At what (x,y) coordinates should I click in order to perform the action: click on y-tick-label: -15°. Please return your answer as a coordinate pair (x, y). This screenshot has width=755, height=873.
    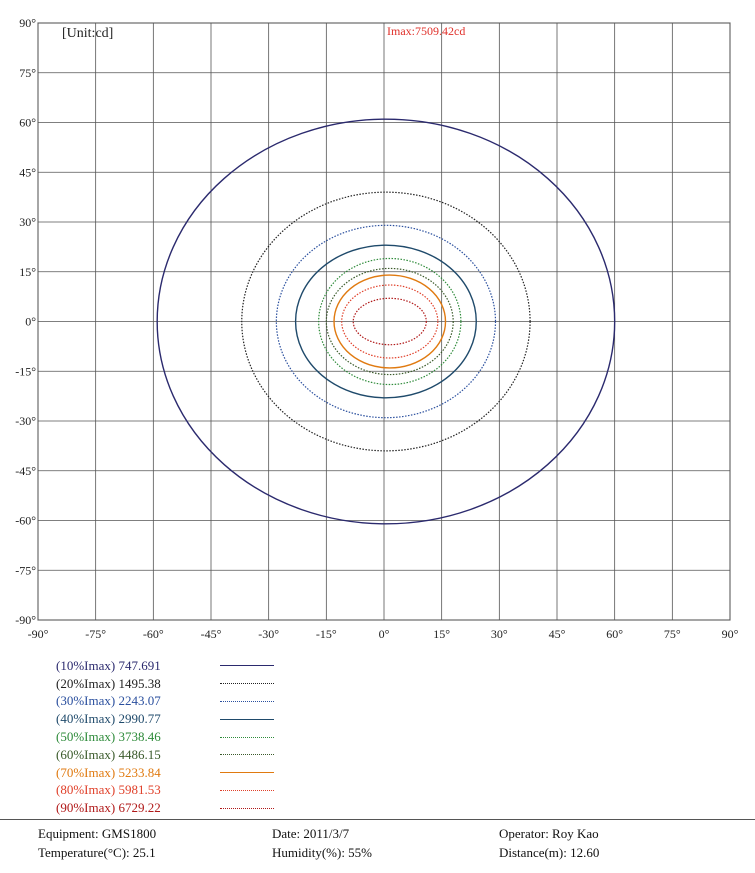
    Looking at the image, I should click on (25, 371).